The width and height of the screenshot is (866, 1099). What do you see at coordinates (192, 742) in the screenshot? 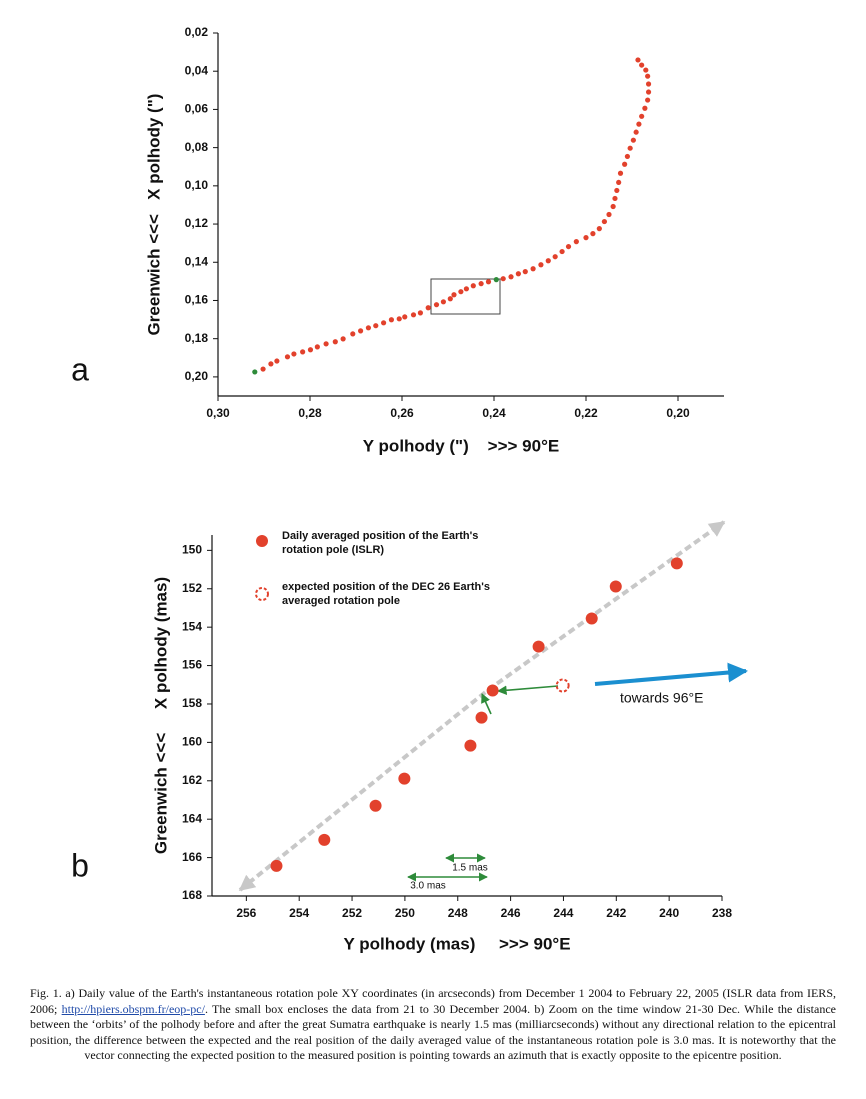
I see `y-tick-label: 160` at bounding box center [192, 742].